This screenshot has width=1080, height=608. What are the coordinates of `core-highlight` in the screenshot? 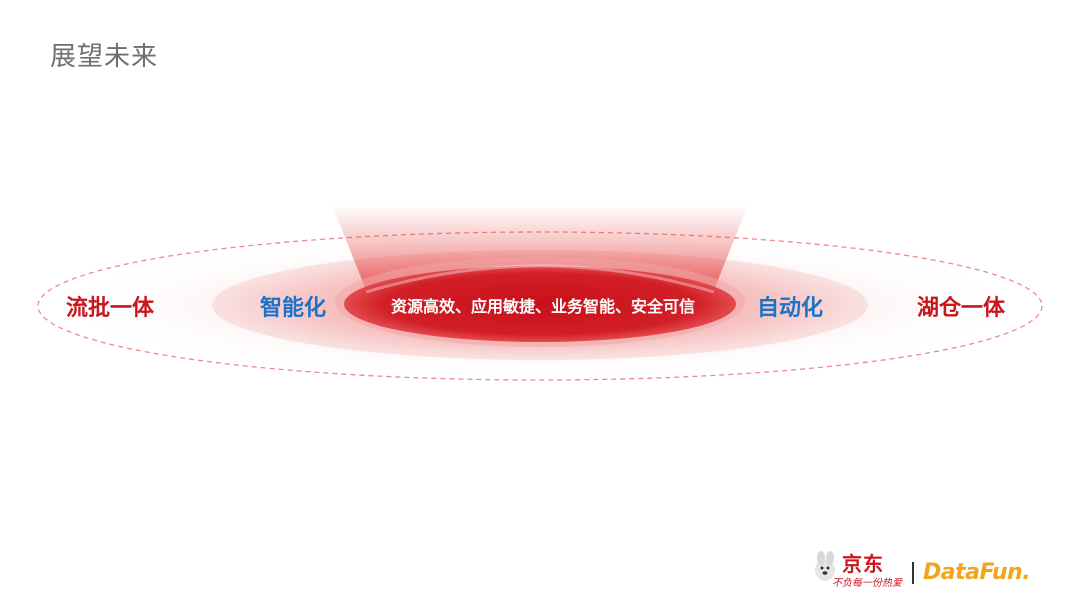 It's located at (540, 279).